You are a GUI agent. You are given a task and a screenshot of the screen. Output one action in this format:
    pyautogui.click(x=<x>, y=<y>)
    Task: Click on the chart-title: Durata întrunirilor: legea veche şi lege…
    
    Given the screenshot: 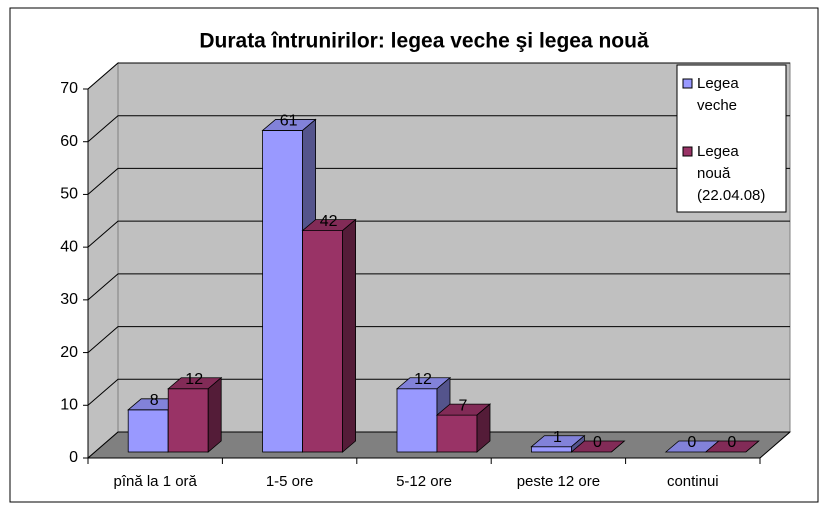 What is the action you would take?
    pyautogui.click(x=424, y=41)
    